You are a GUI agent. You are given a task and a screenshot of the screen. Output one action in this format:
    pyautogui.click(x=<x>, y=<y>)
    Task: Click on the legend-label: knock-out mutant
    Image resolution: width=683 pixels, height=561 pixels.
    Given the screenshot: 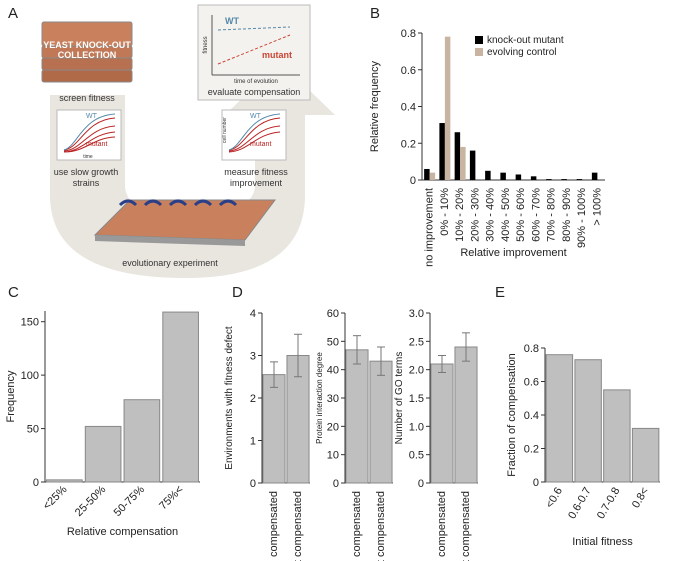 What is the action you would take?
    pyautogui.click(x=525, y=40)
    